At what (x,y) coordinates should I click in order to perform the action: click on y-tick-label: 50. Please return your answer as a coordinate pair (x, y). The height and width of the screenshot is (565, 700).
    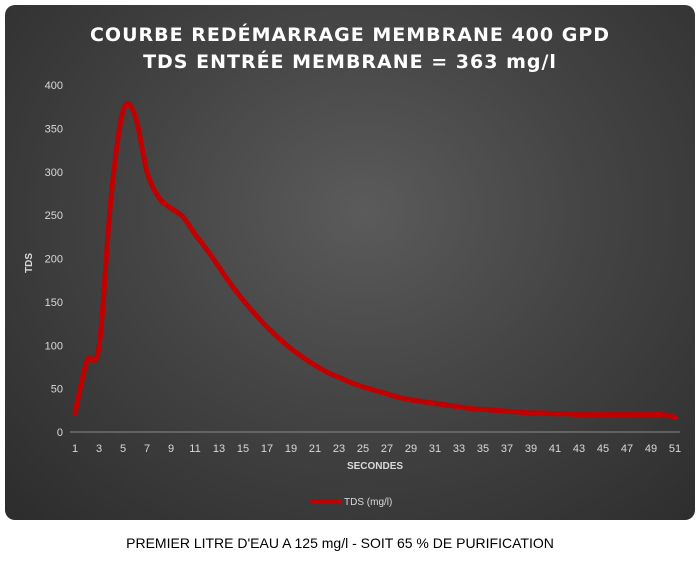
    Looking at the image, I should click on (57, 390).